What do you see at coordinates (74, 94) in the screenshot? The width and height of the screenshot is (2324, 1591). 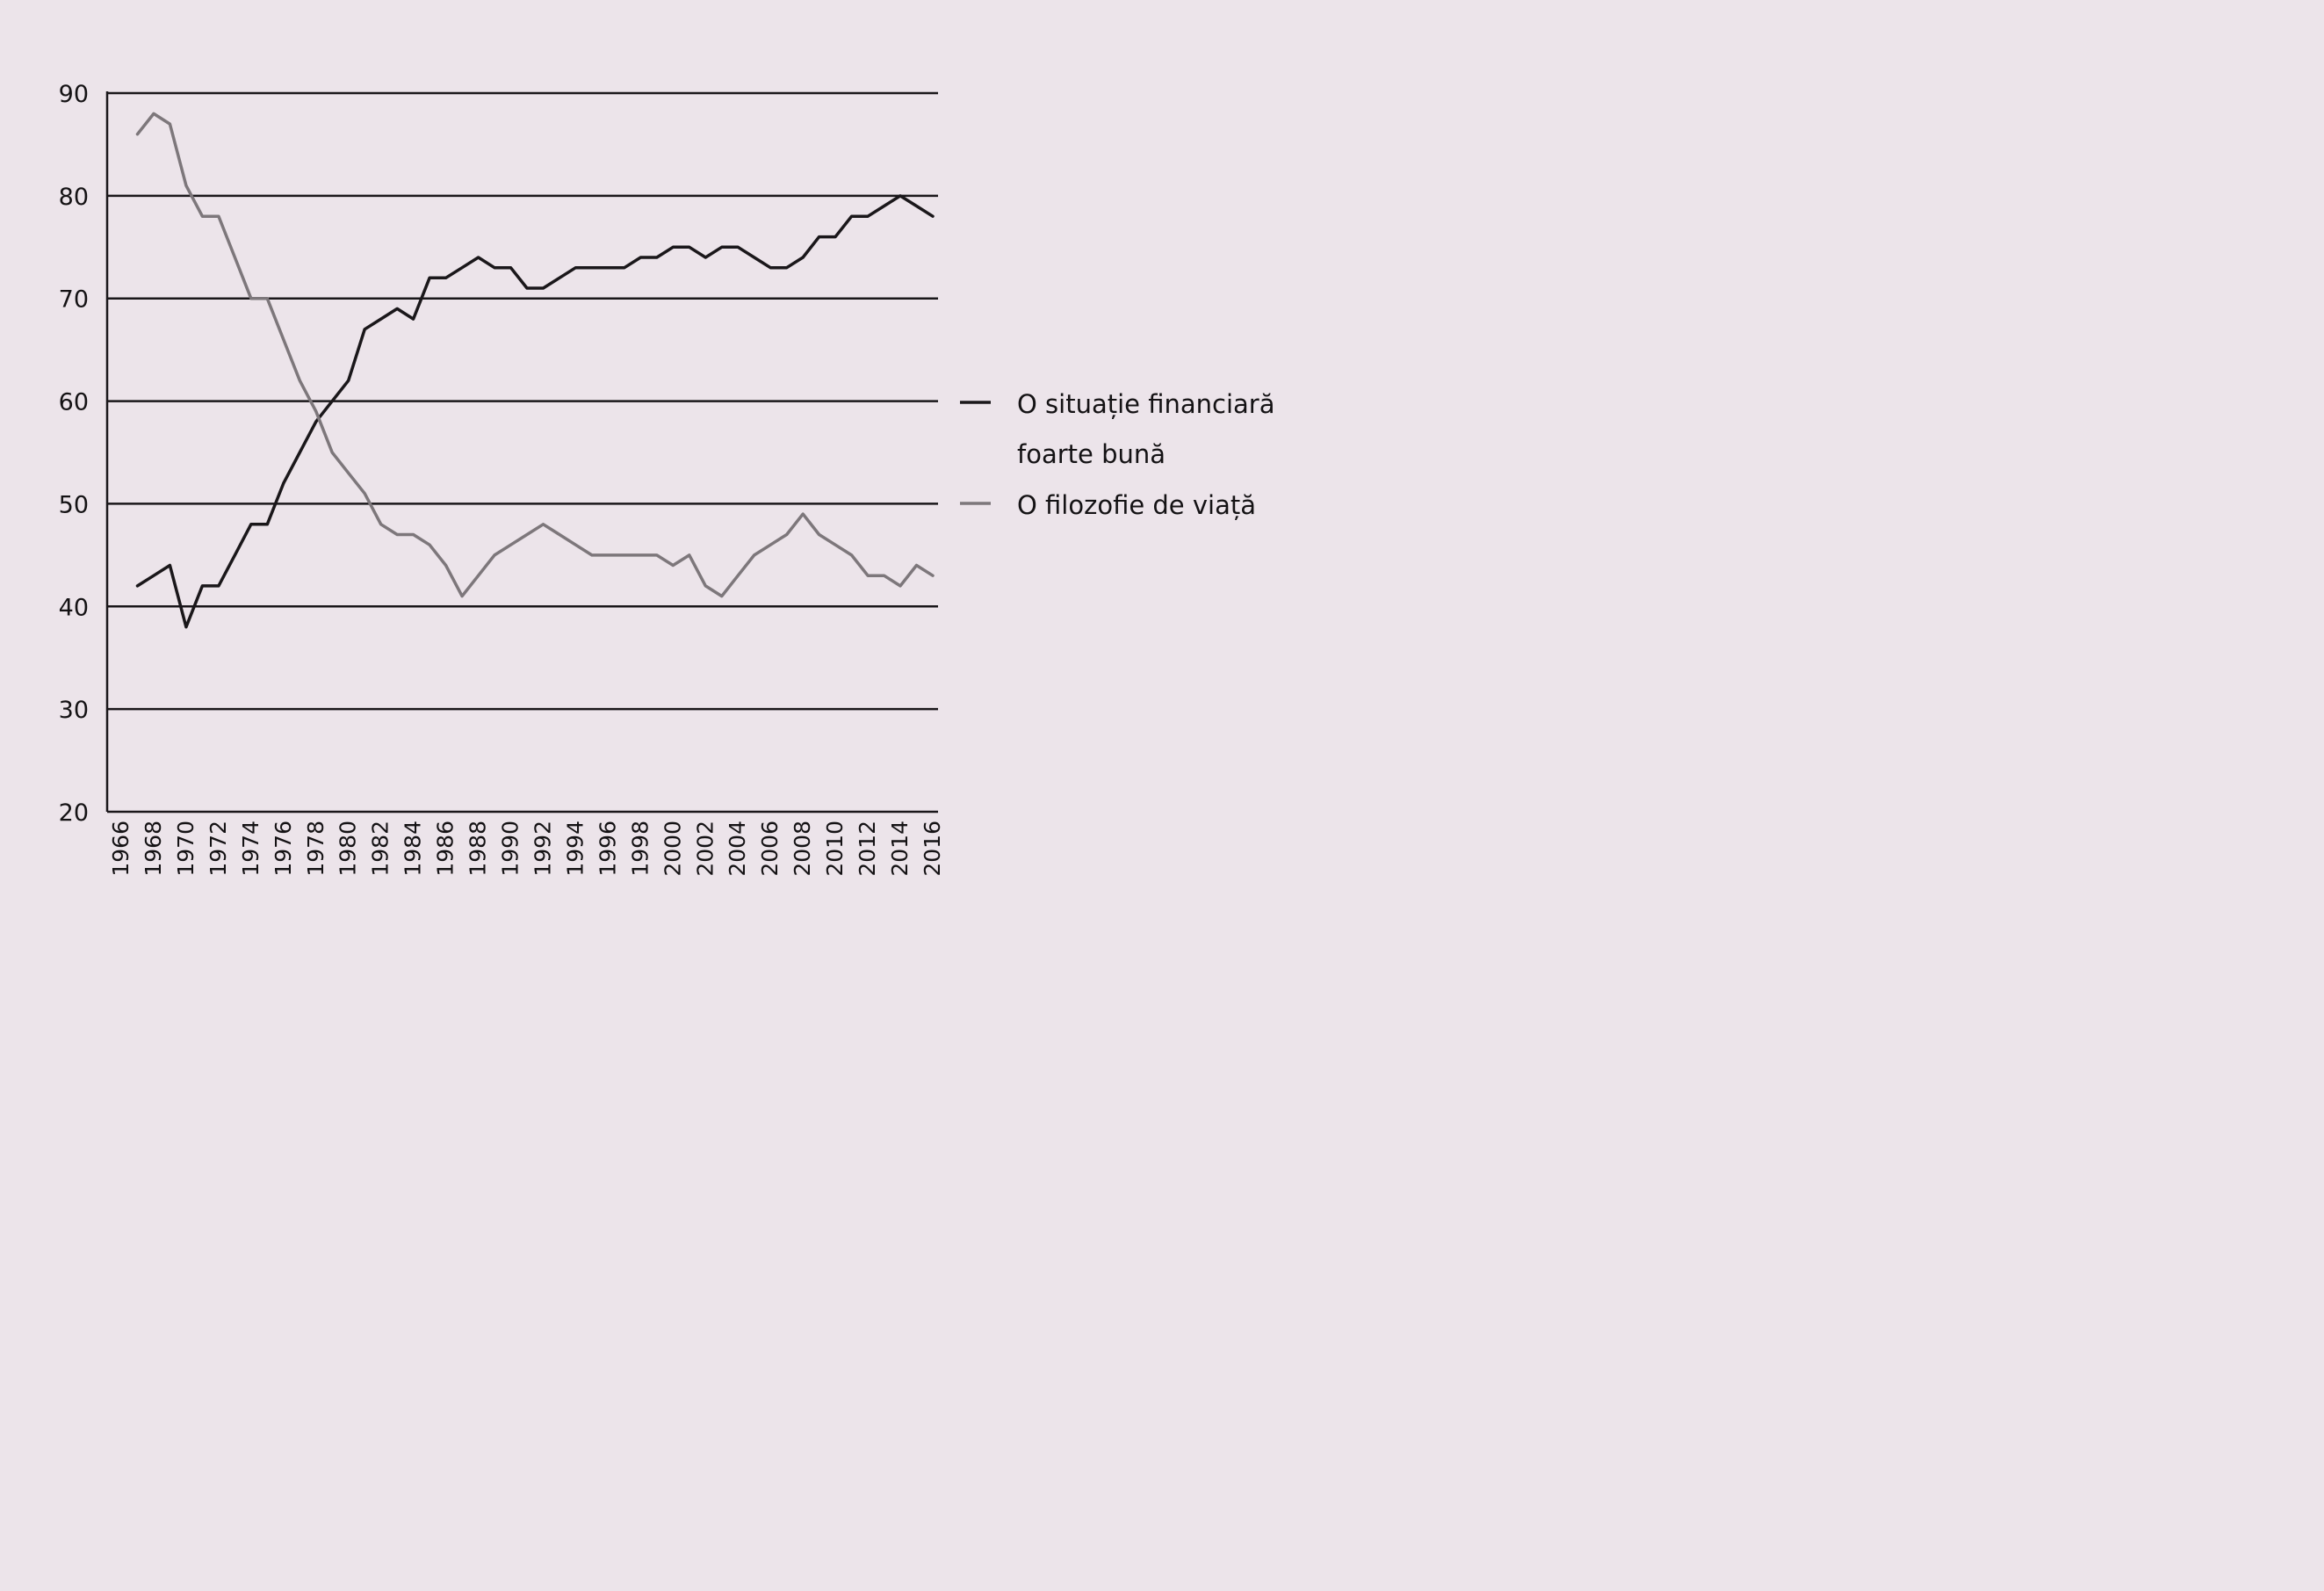 I see `y-tick-label-90: 90` at bounding box center [74, 94].